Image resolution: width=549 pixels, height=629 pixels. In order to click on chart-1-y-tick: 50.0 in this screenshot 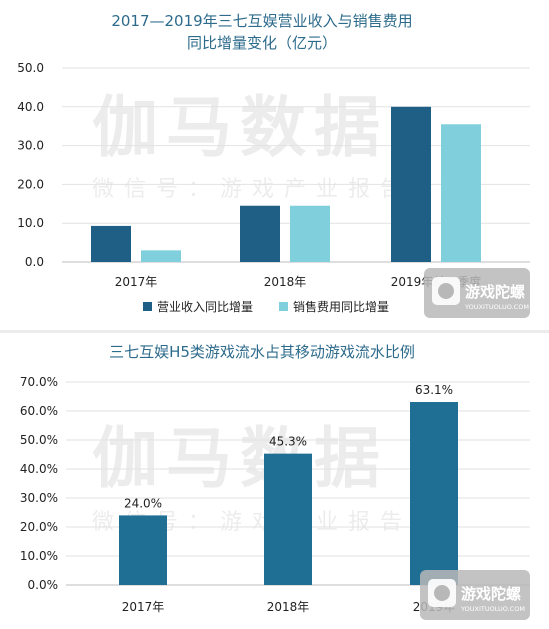, I will do `click(30, 68)`.